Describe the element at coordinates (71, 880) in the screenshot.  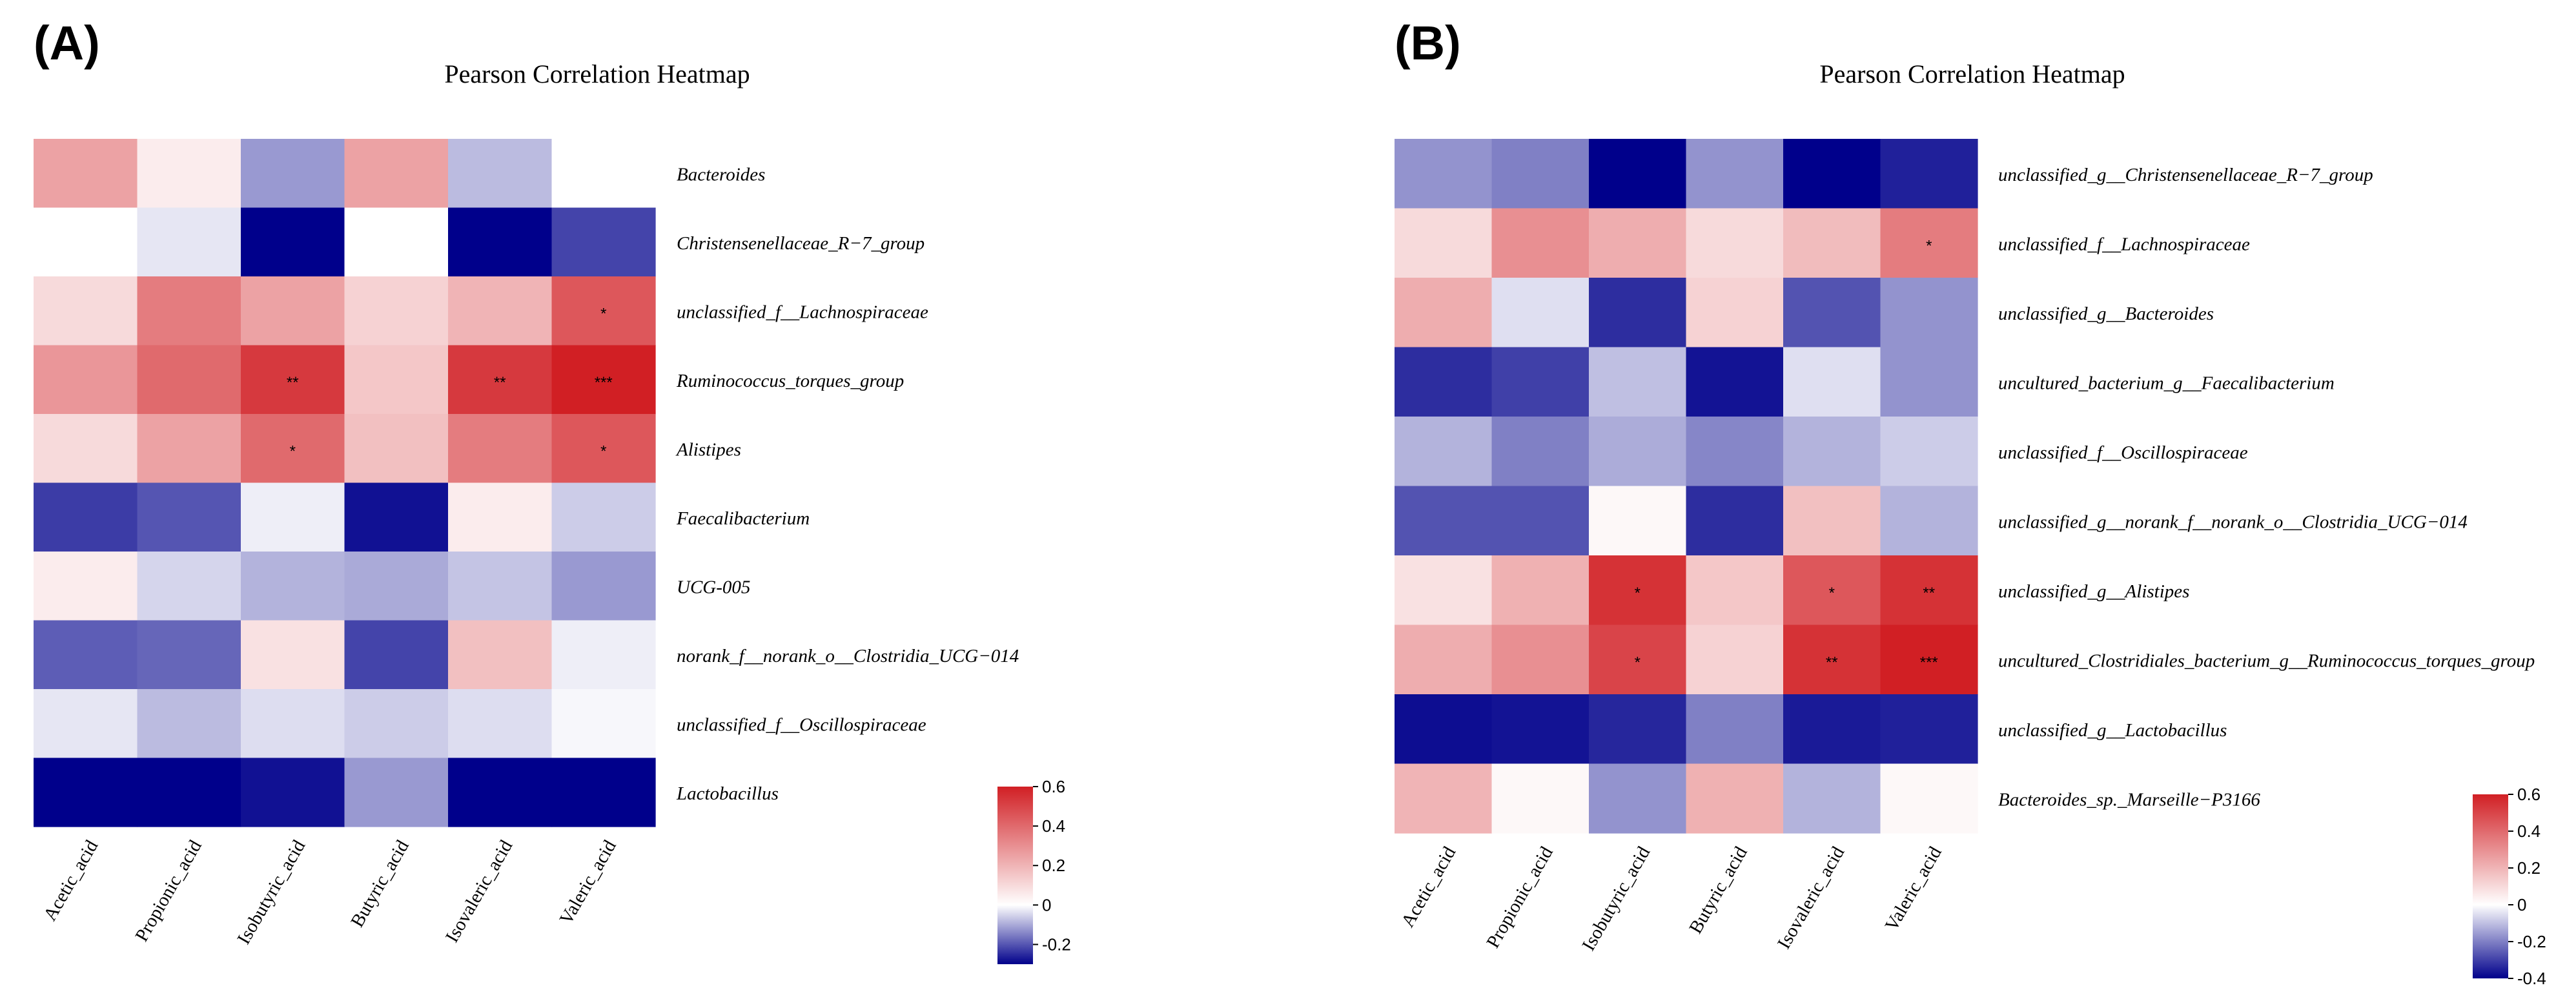
I see `column-label: Acetic_acid` at that location.